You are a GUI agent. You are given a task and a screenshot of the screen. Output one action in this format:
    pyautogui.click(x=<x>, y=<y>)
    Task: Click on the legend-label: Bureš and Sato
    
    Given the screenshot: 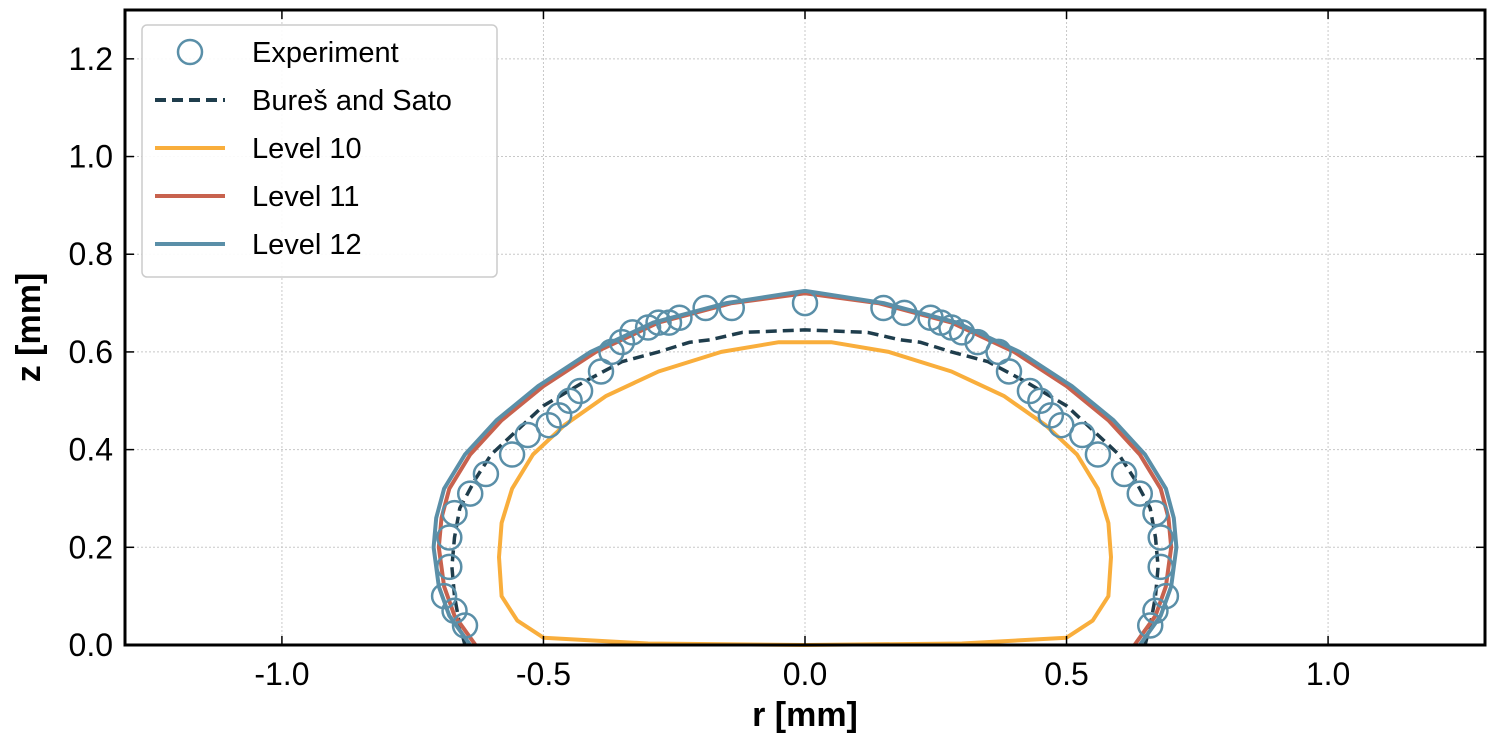 What is the action you would take?
    pyautogui.click(x=352, y=101)
    